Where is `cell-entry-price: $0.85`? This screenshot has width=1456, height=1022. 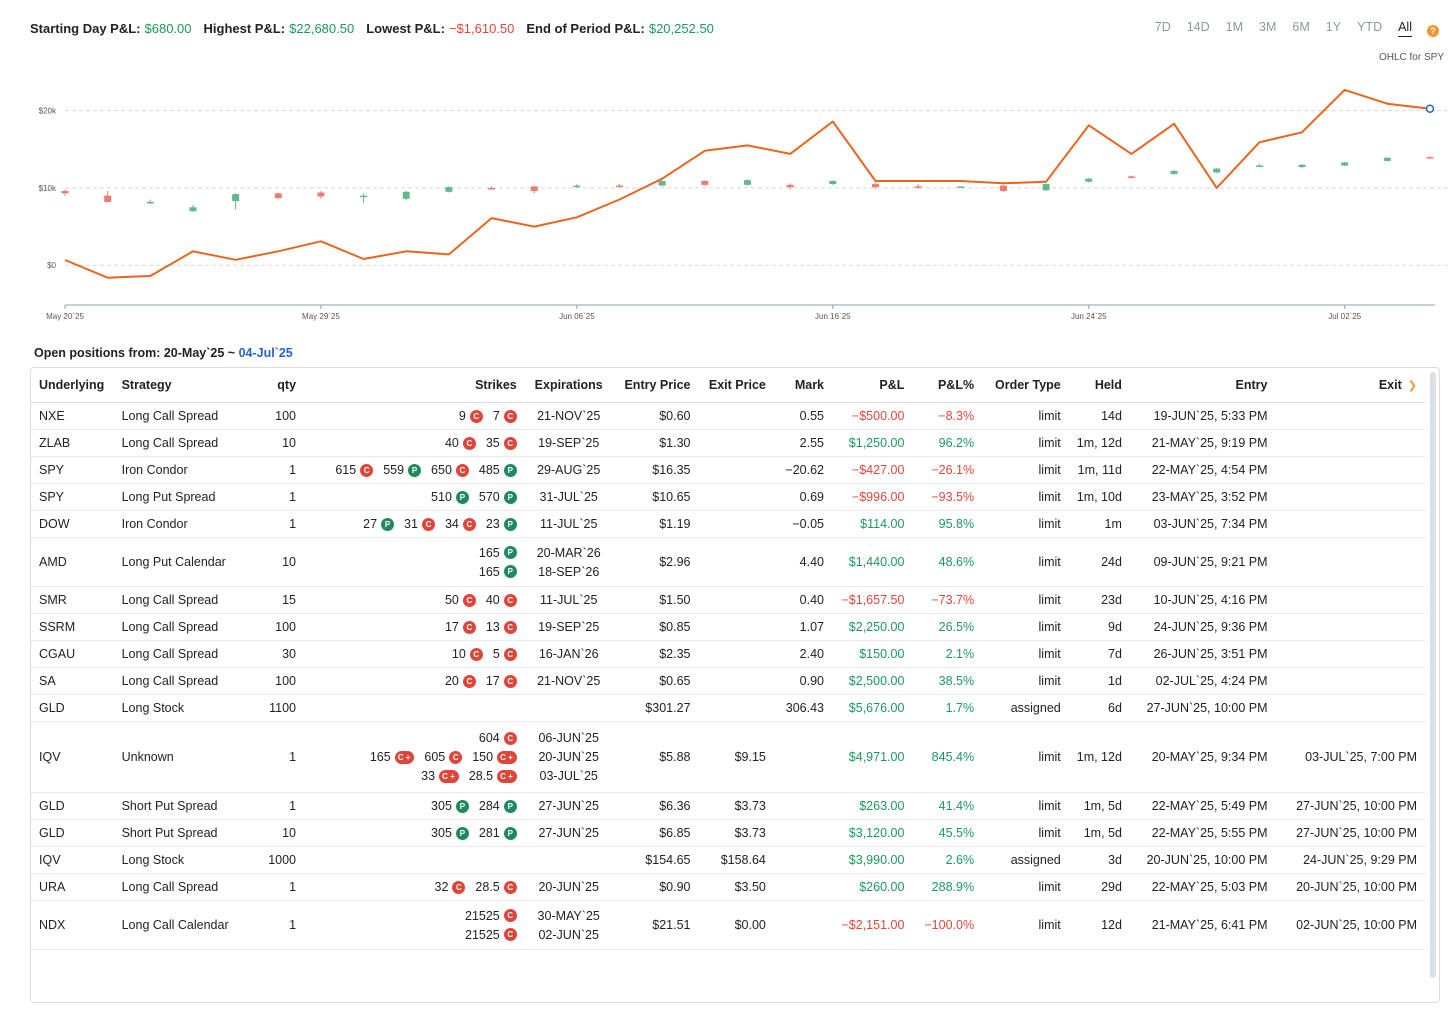 cell-entry-price: $0.85 is located at coordinates (655, 627).